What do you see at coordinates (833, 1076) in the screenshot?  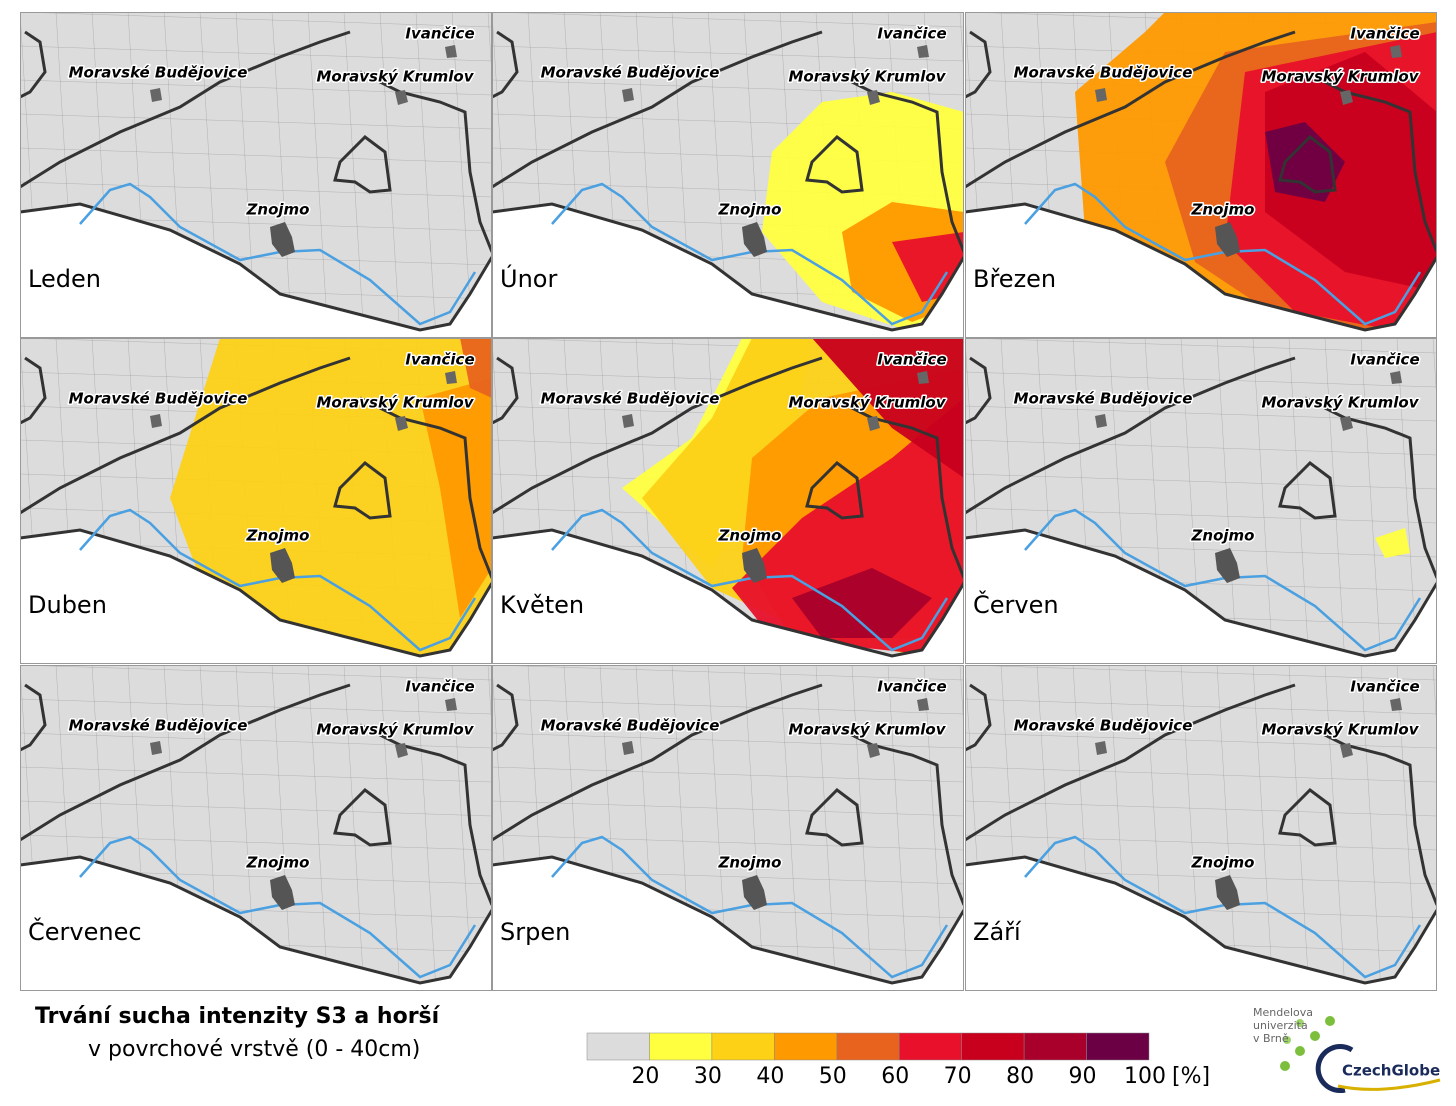 I see `legend-tick-label: 50` at bounding box center [833, 1076].